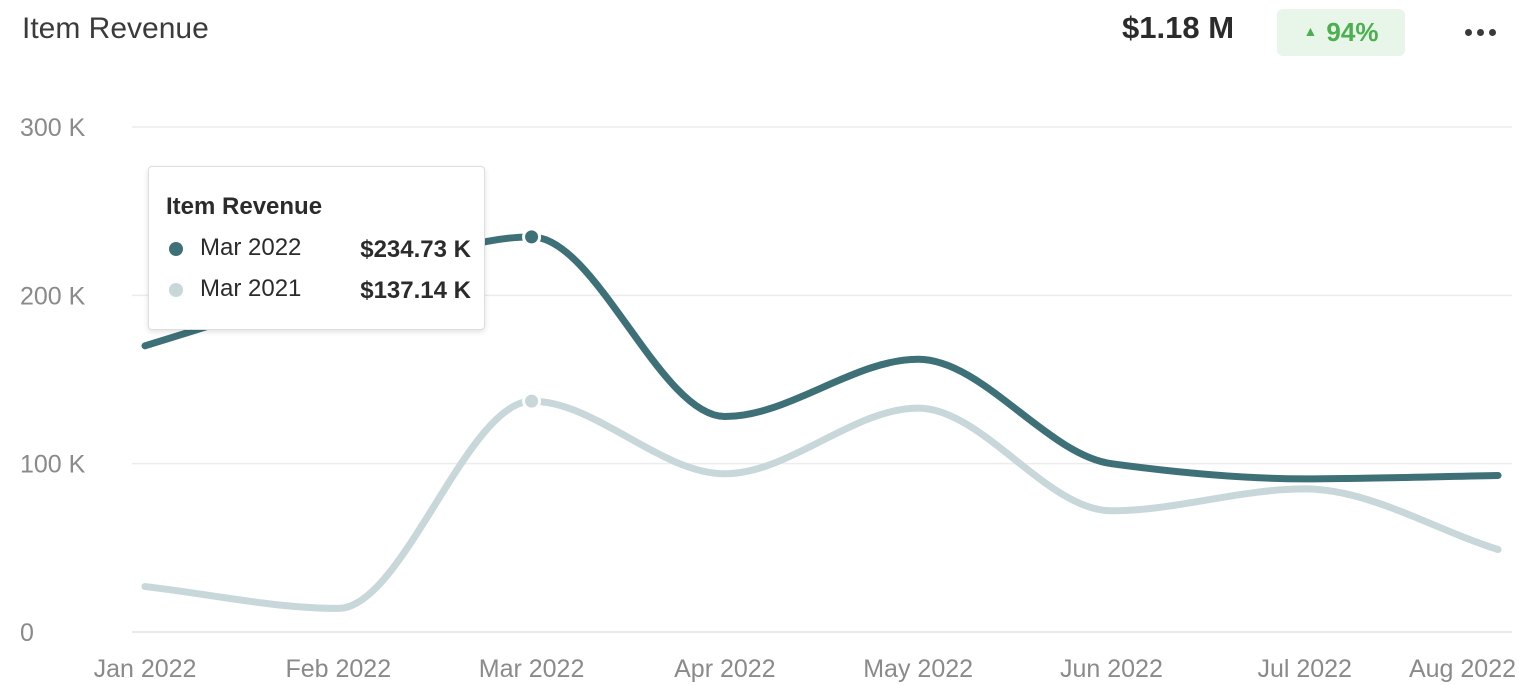 The width and height of the screenshot is (1519, 685). What do you see at coordinates (532, 237) in the screenshot?
I see `highlight-point-2022` at bounding box center [532, 237].